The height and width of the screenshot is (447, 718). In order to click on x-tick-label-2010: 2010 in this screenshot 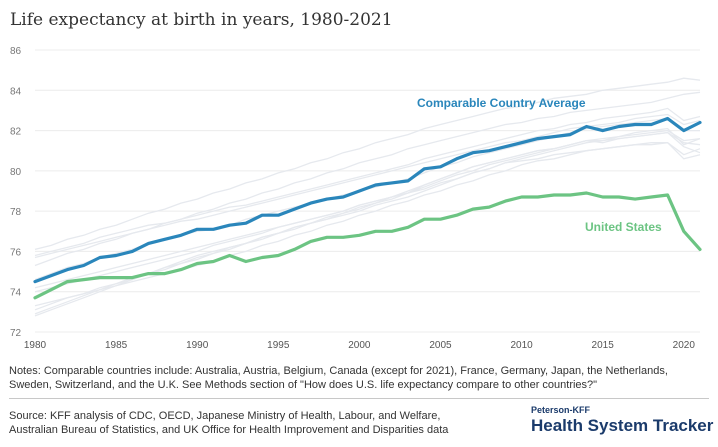, I will do `click(521, 345)`.